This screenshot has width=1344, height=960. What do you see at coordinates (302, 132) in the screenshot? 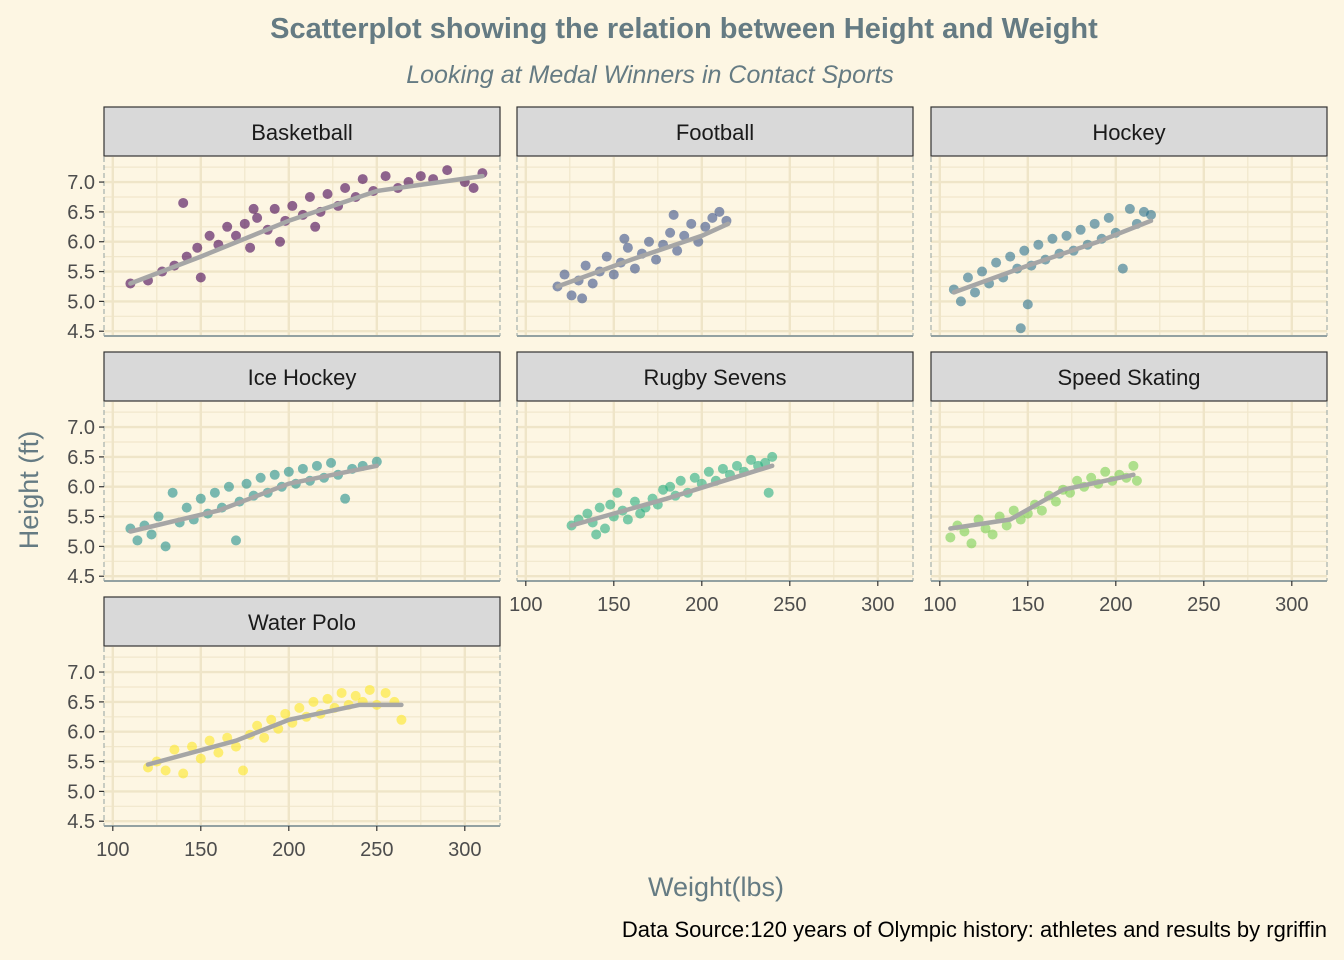
I see `facet-strip-label: Basketball` at bounding box center [302, 132].